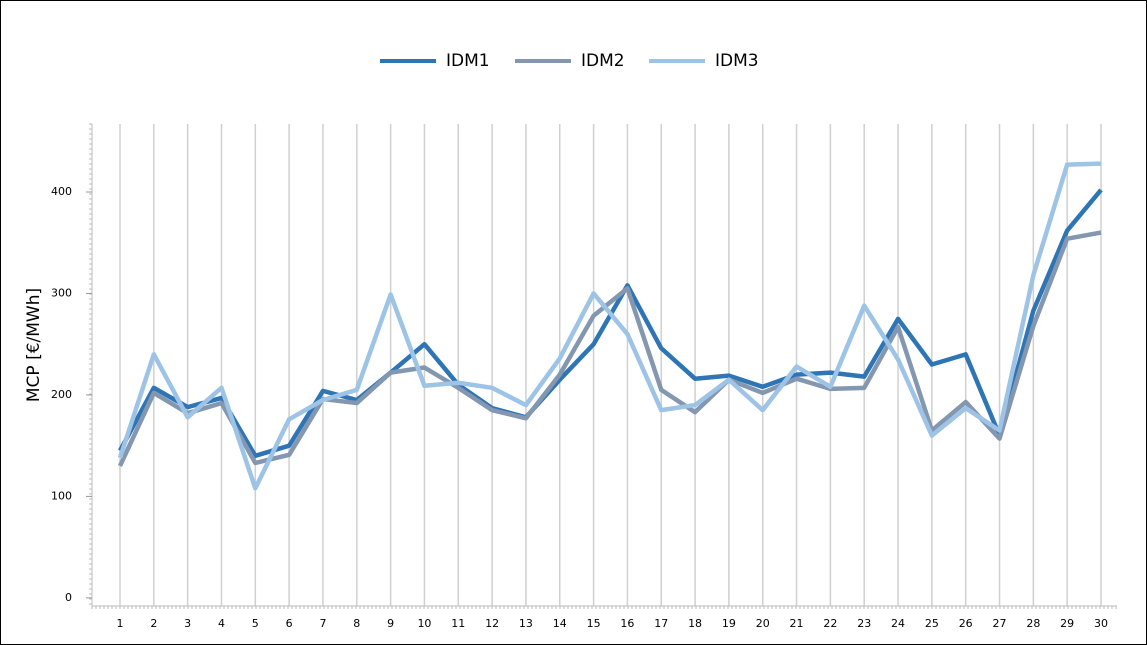 This screenshot has width=1147, height=645. Describe the element at coordinates (61, 191) in the screenshot. I see `y-tick-label: 400` at that location.